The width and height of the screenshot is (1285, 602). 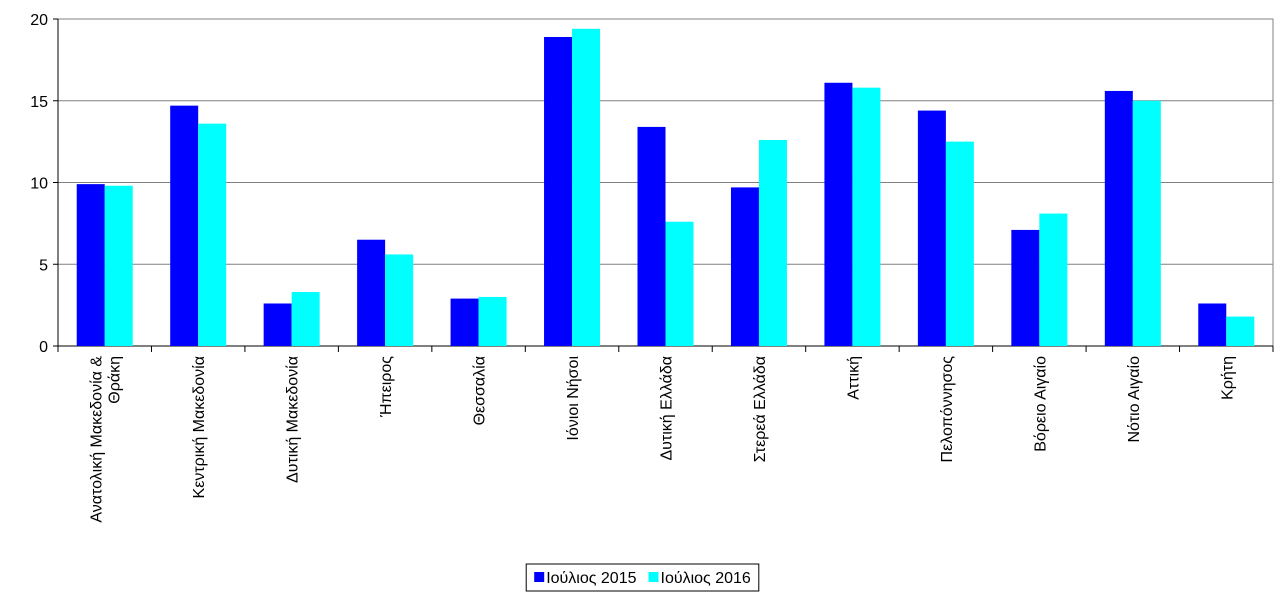 I want to click on x-tick-label: Θεσσαλία, so click(x=480, y=390).